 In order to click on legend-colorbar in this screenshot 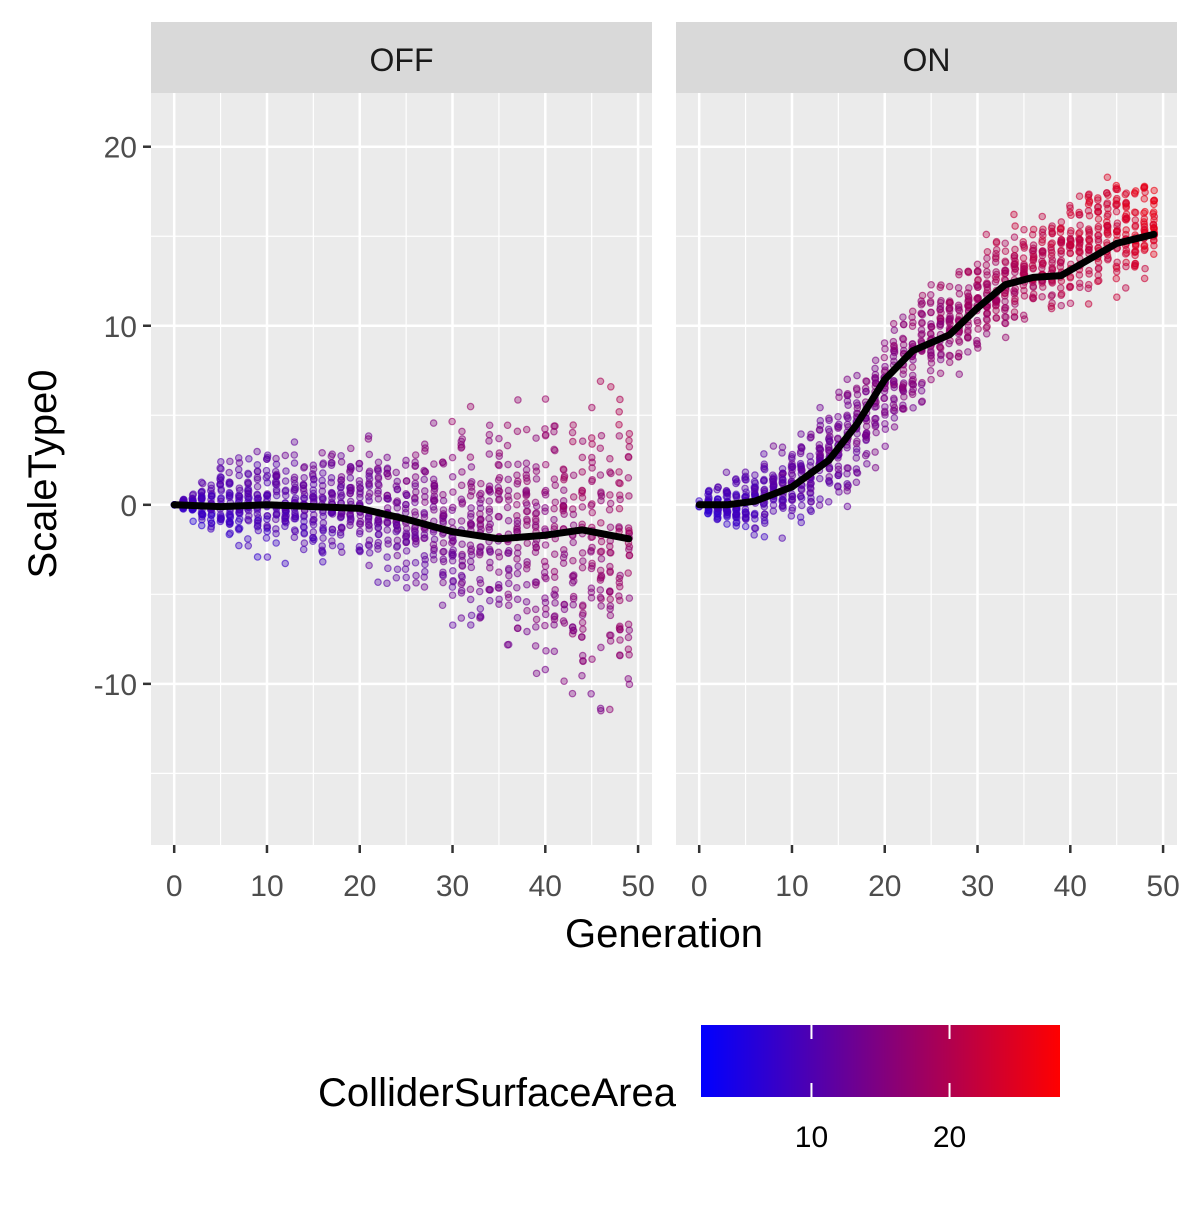, I will do `click(880, 1061)`.